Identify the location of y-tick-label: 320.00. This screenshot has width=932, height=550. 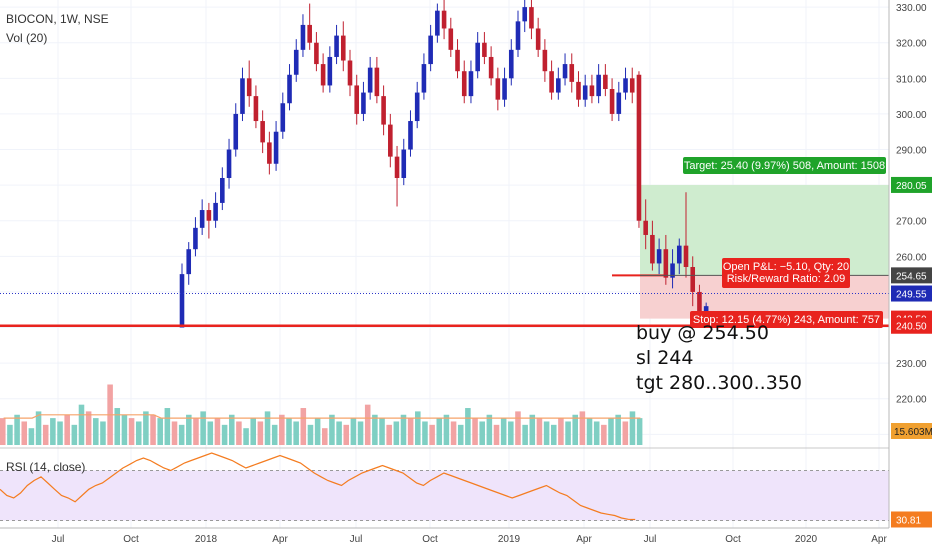
(911, 44).